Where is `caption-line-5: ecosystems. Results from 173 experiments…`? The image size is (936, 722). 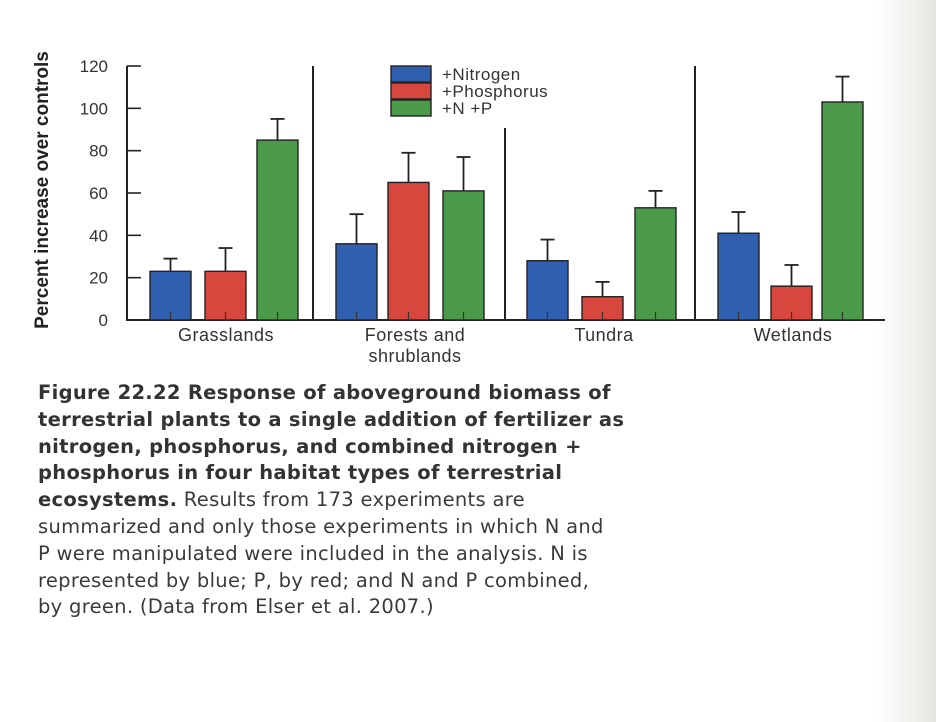
caption-line-5: ecosystems. Results from 173 experiments… is located at coordinates (281, 500).